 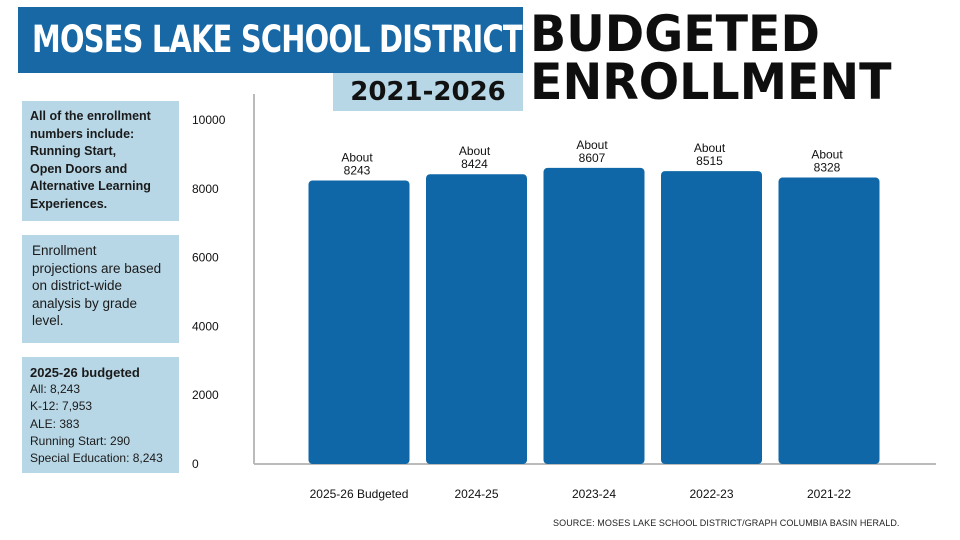 What do you see at coordinates (55, 423) in the screenshot?
I see `budget-line: ALE: 383` at bounding box center [55, 423].